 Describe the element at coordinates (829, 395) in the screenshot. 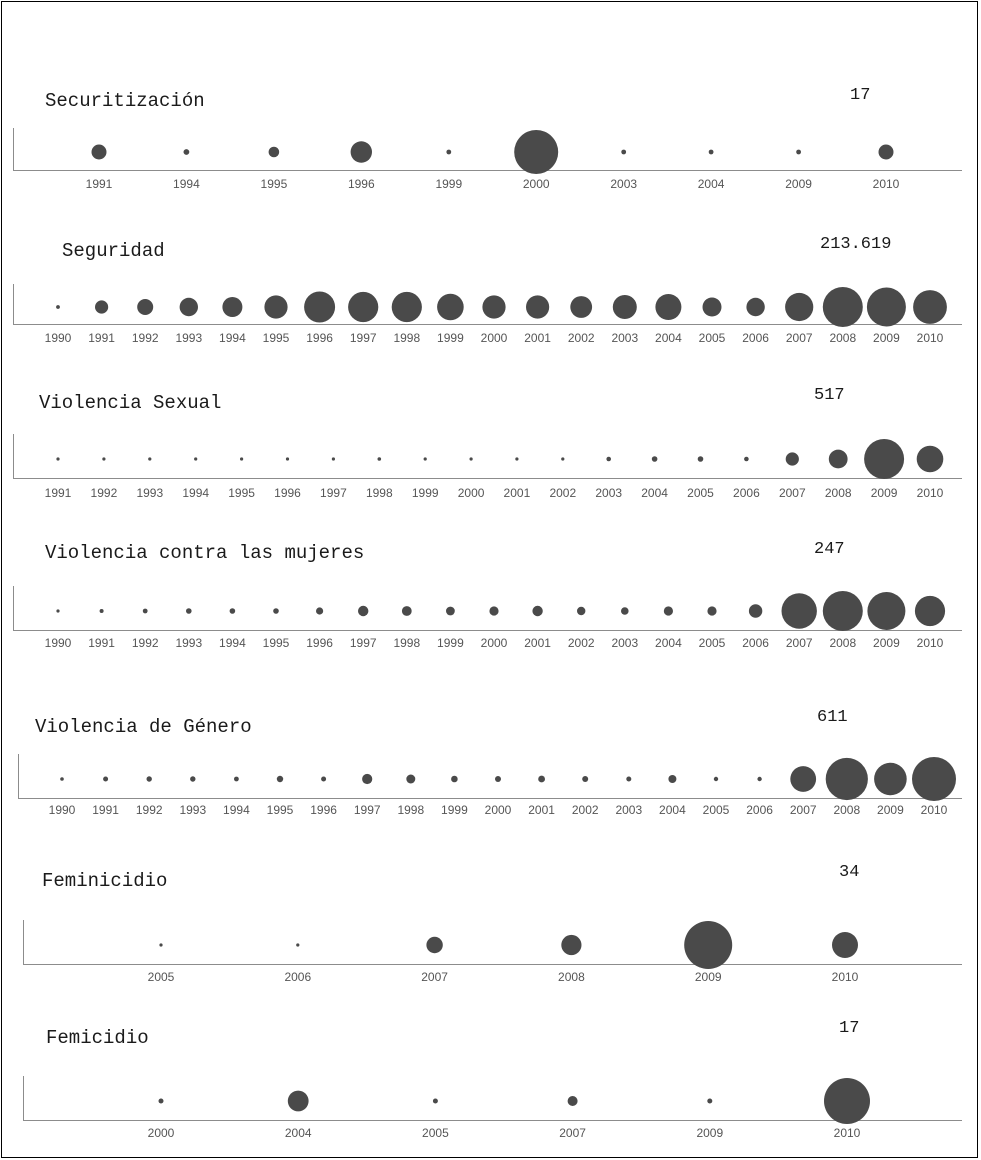

I see `max-value-label: 517` at that location.